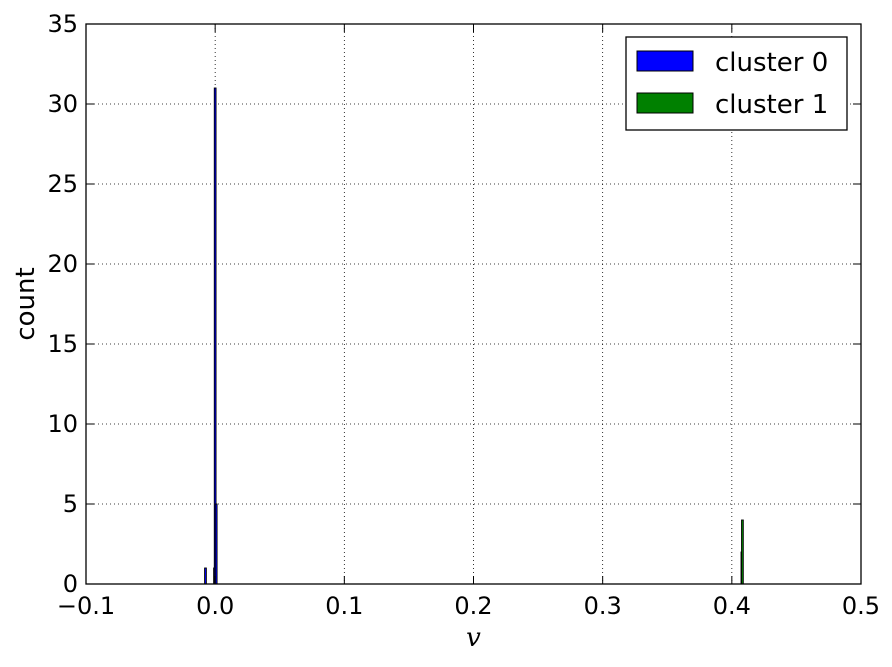 Image resolution: width=892 pixels, height=667 pixels. Describe the element at coordinates (861, 606) in the screenshot. I see `x-tick-label: 0.5` at that location.